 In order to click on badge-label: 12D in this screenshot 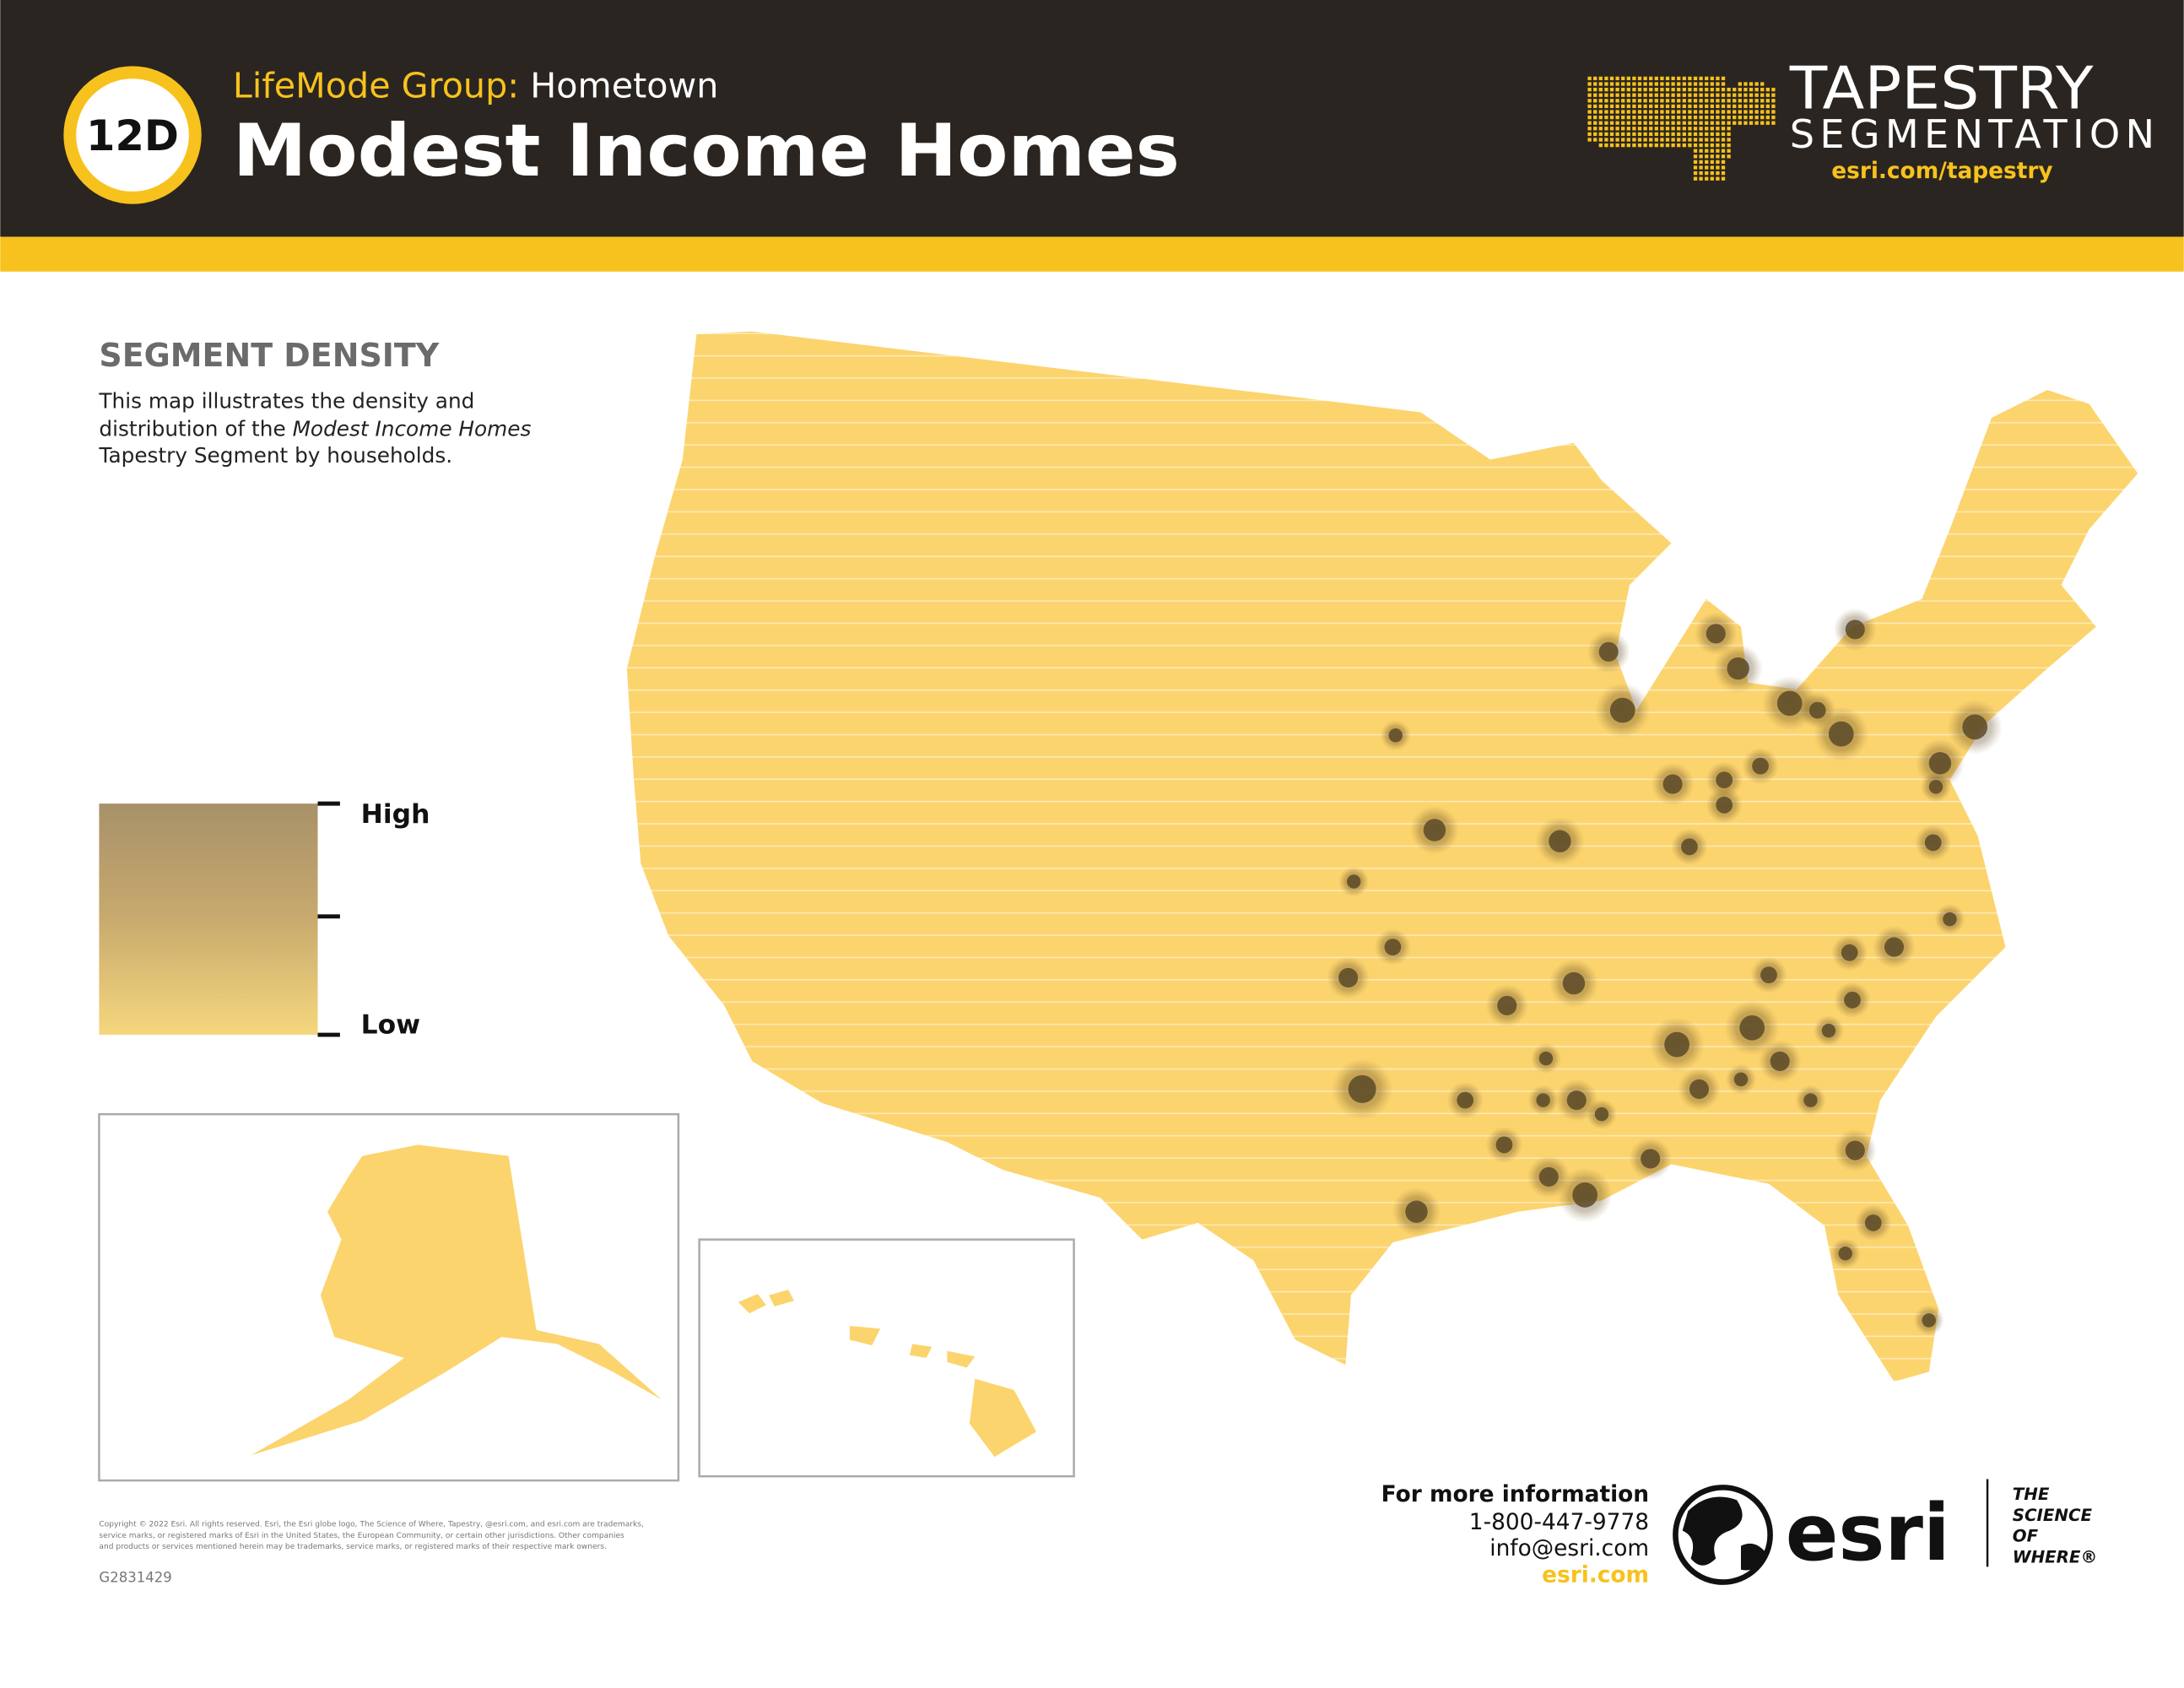, I will do `click(132, 135)`.